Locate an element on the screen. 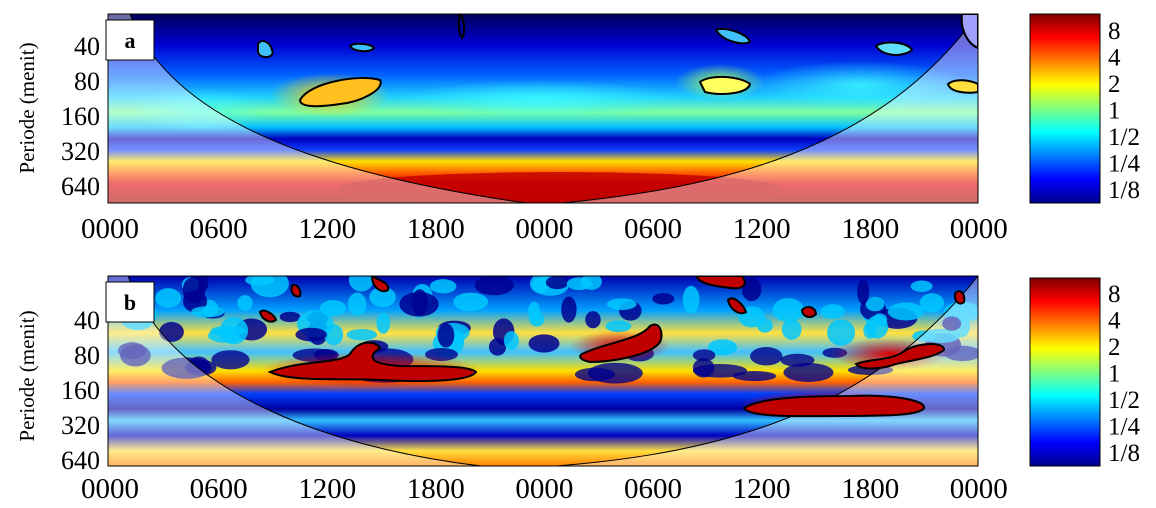 The width and height of the screenshot is (1156, 508). panel-letter-a: a is located at coordinates (130, 40).